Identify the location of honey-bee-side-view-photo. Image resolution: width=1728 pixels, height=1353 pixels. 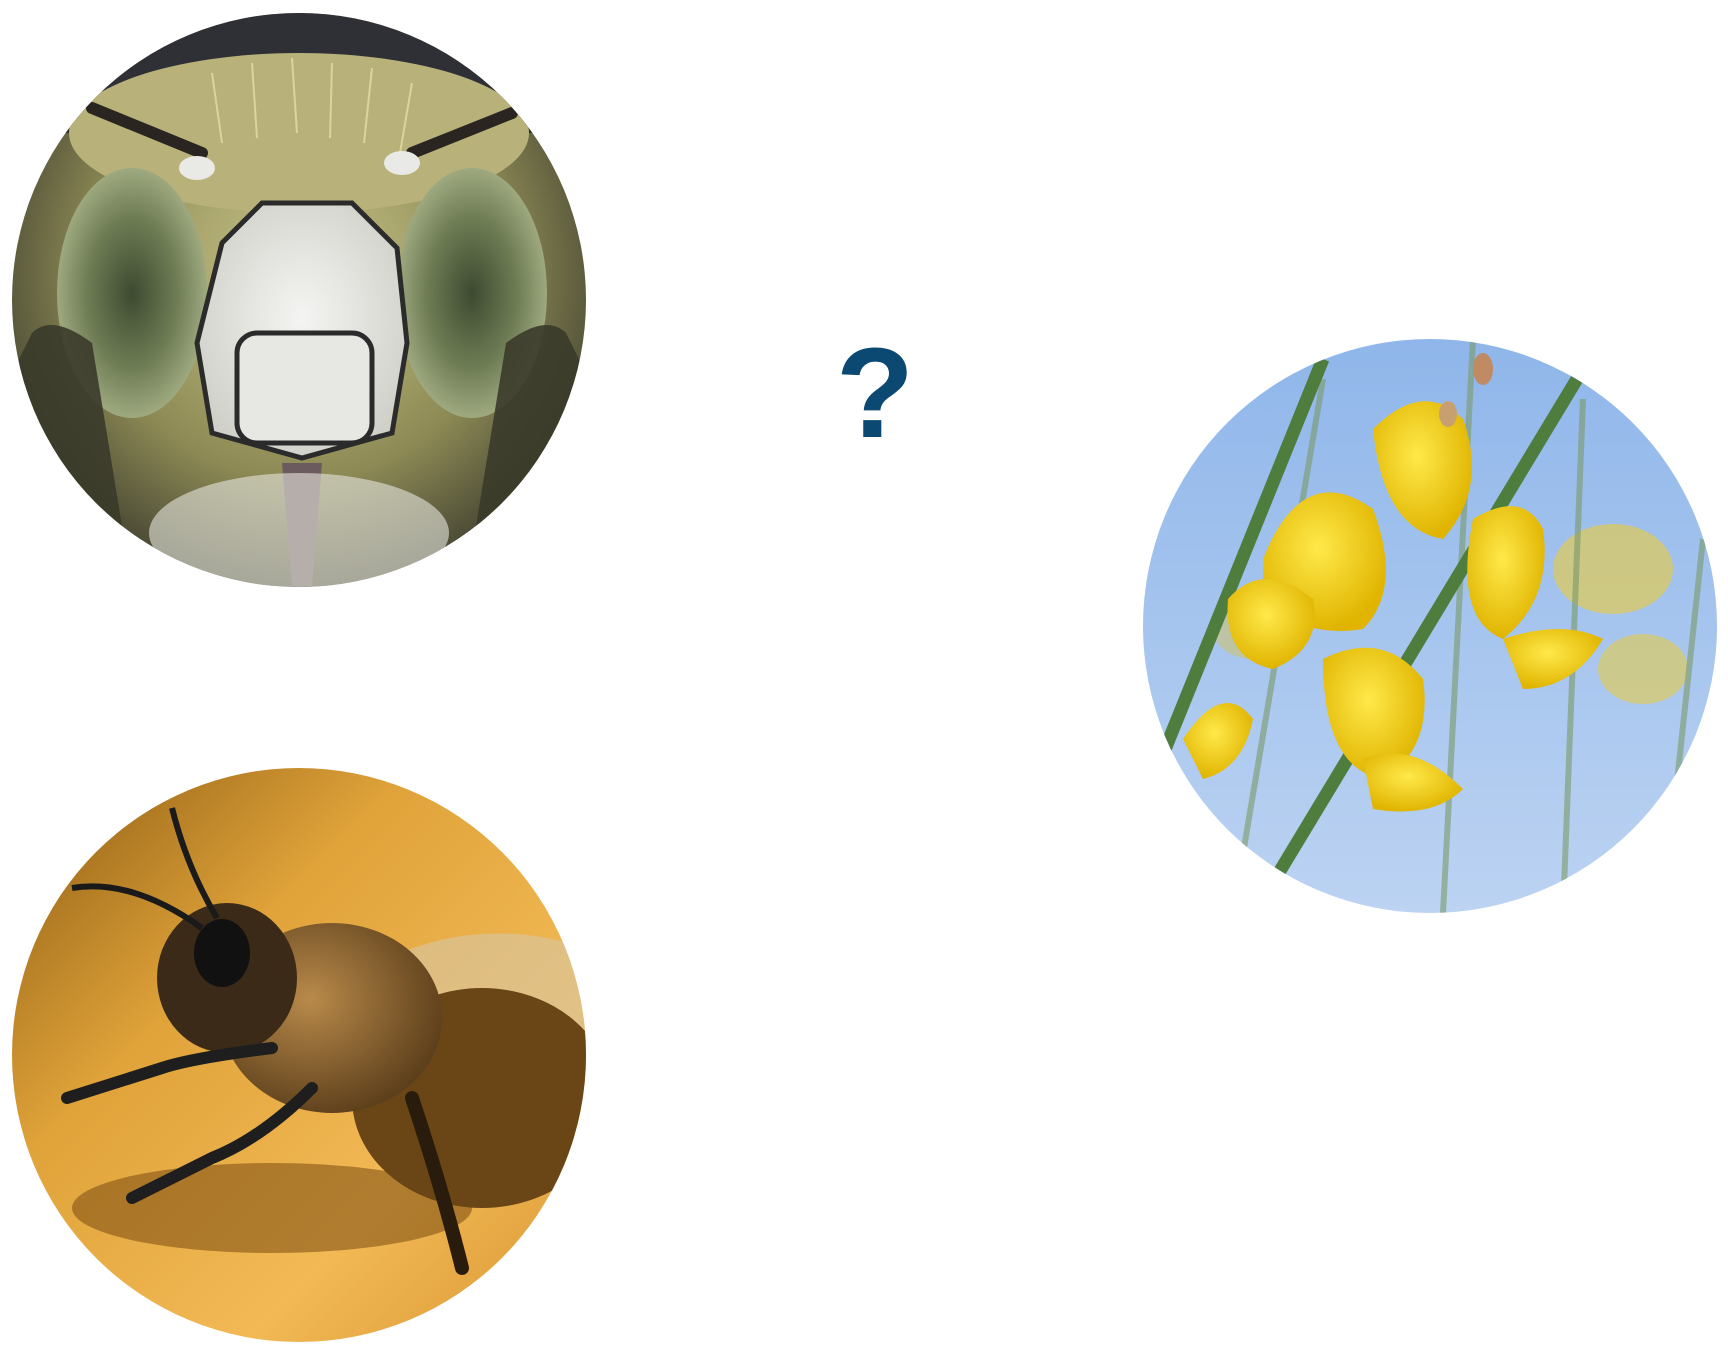
(299, 1055).